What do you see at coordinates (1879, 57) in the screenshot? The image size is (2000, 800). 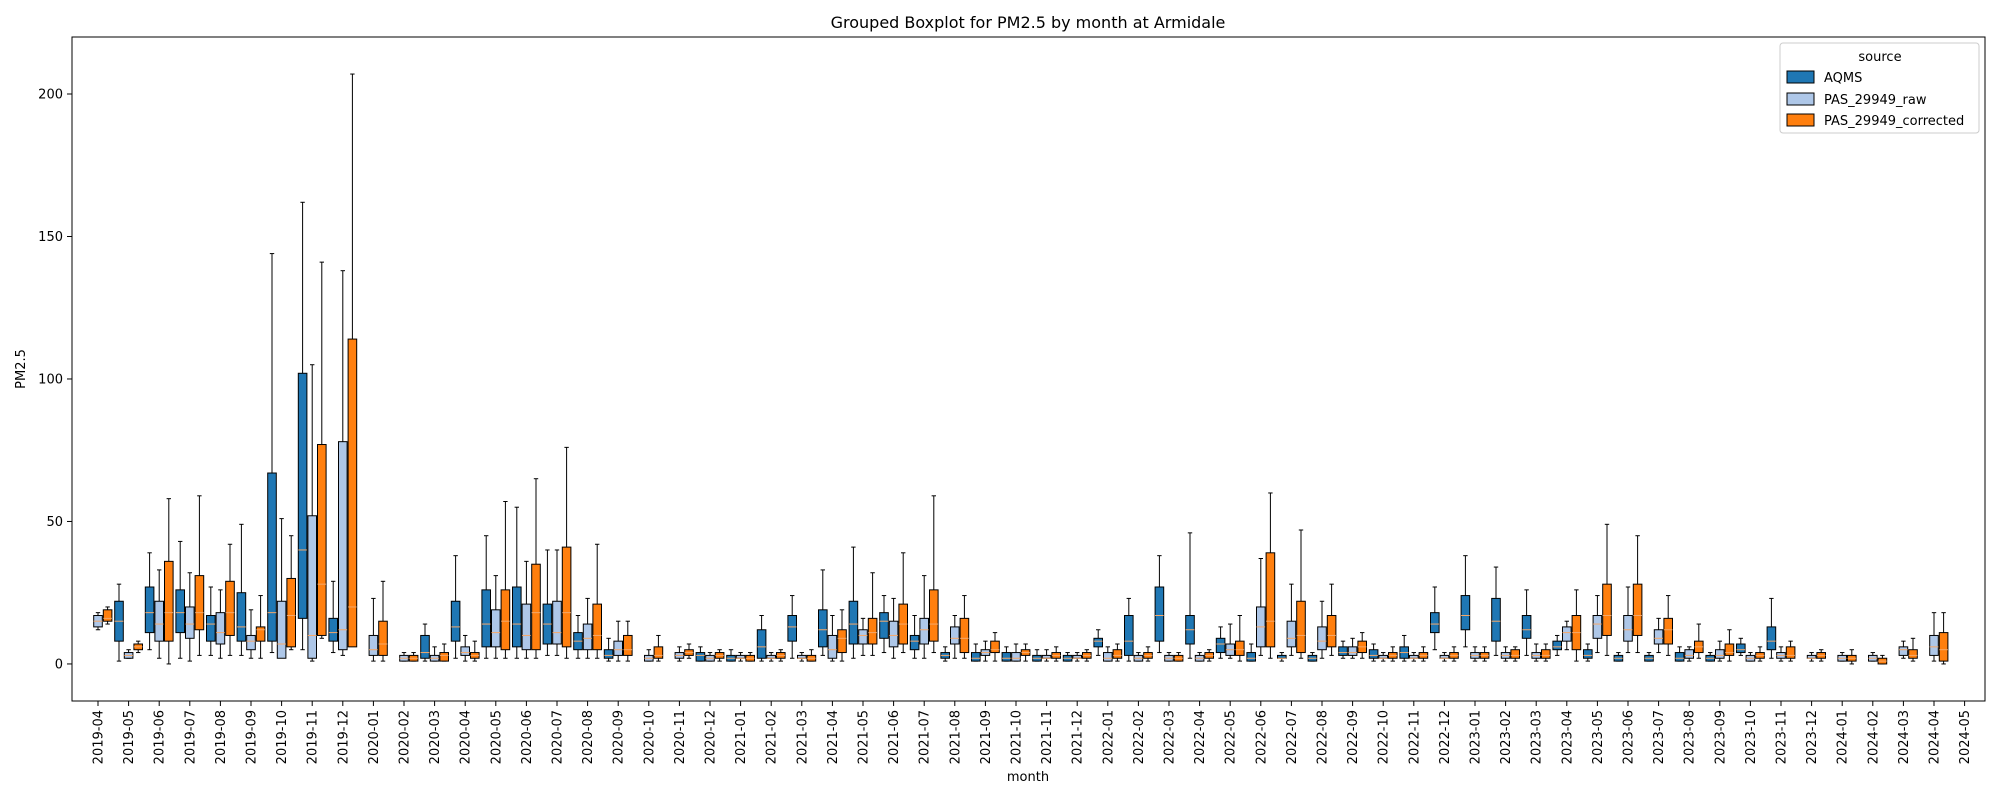 I see `legend-title: source` at bounding box center [1879, 57].